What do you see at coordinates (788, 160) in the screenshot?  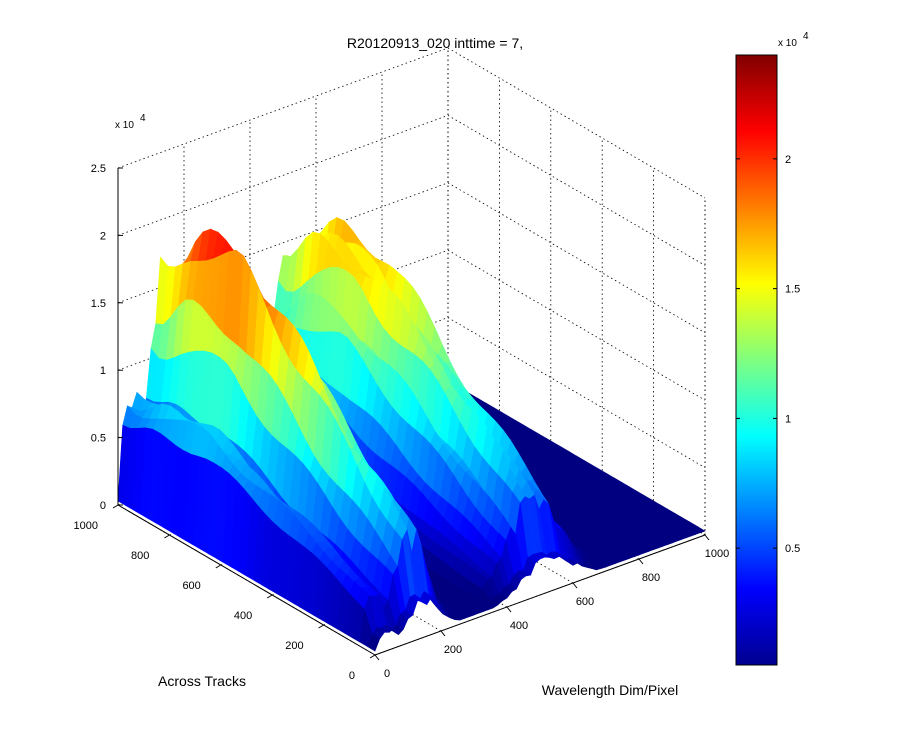 I see `colorbar-tick-label: 2` at bounding box center [788, 160].